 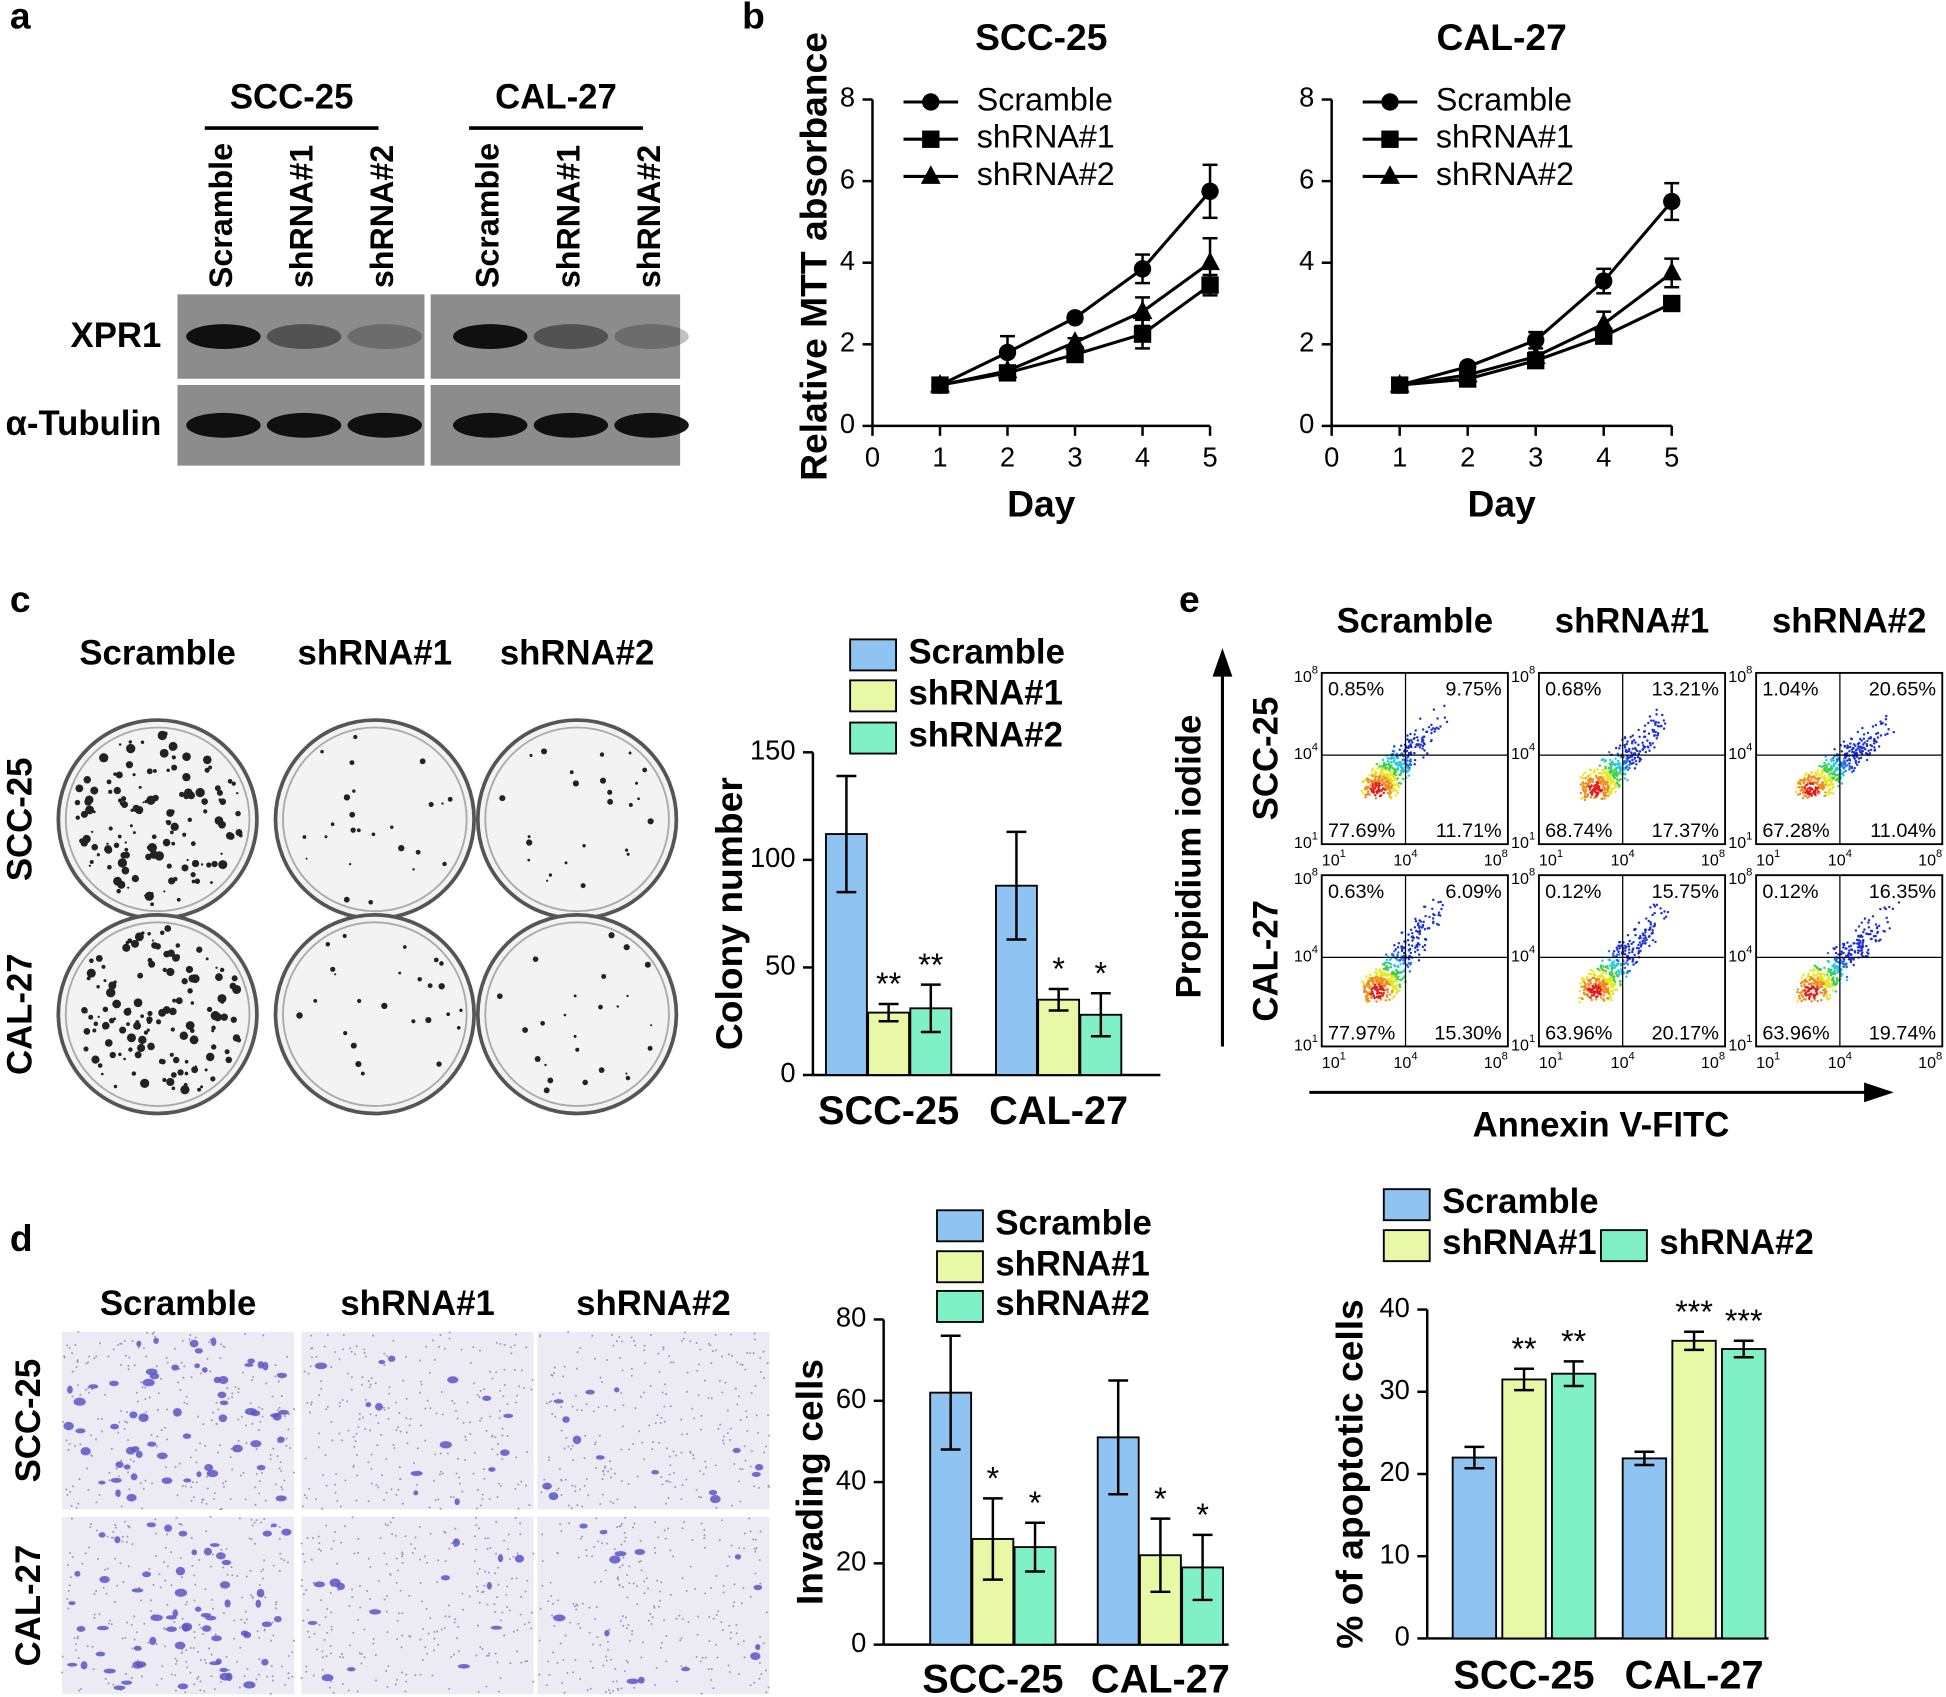 I want to click on marker, so click(x=1007, y=369).